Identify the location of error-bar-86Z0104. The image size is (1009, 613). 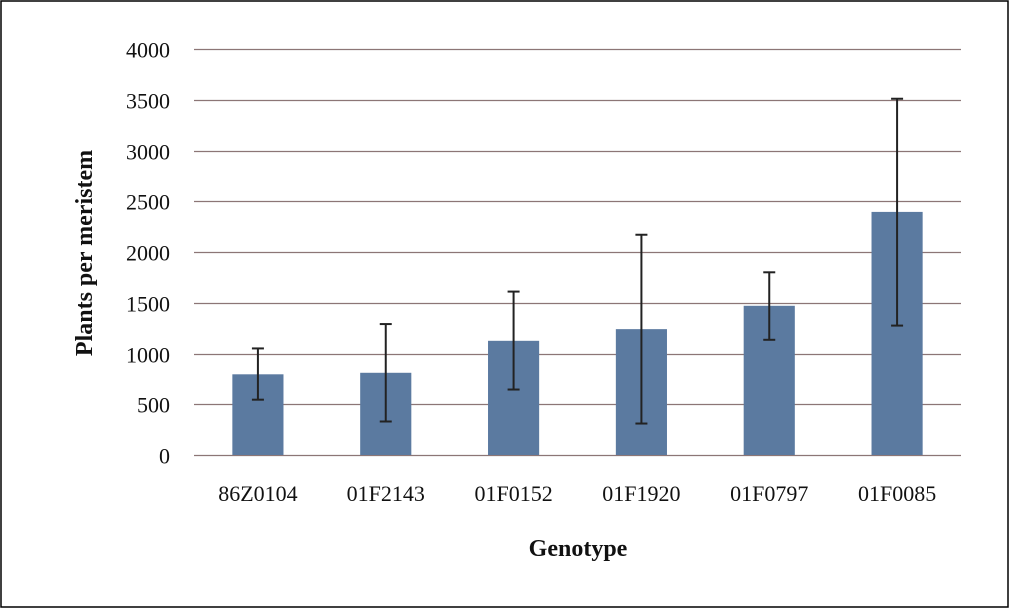
(257, 374).